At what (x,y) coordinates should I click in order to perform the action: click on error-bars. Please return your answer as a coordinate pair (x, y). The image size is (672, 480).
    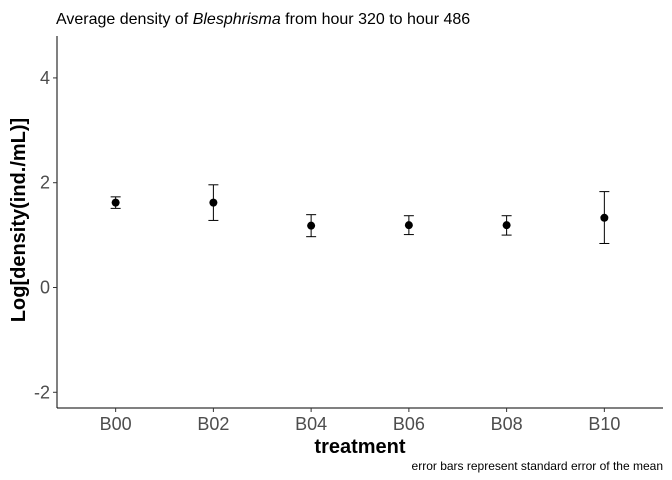
    Looking at the image, I should click on (360, 214).